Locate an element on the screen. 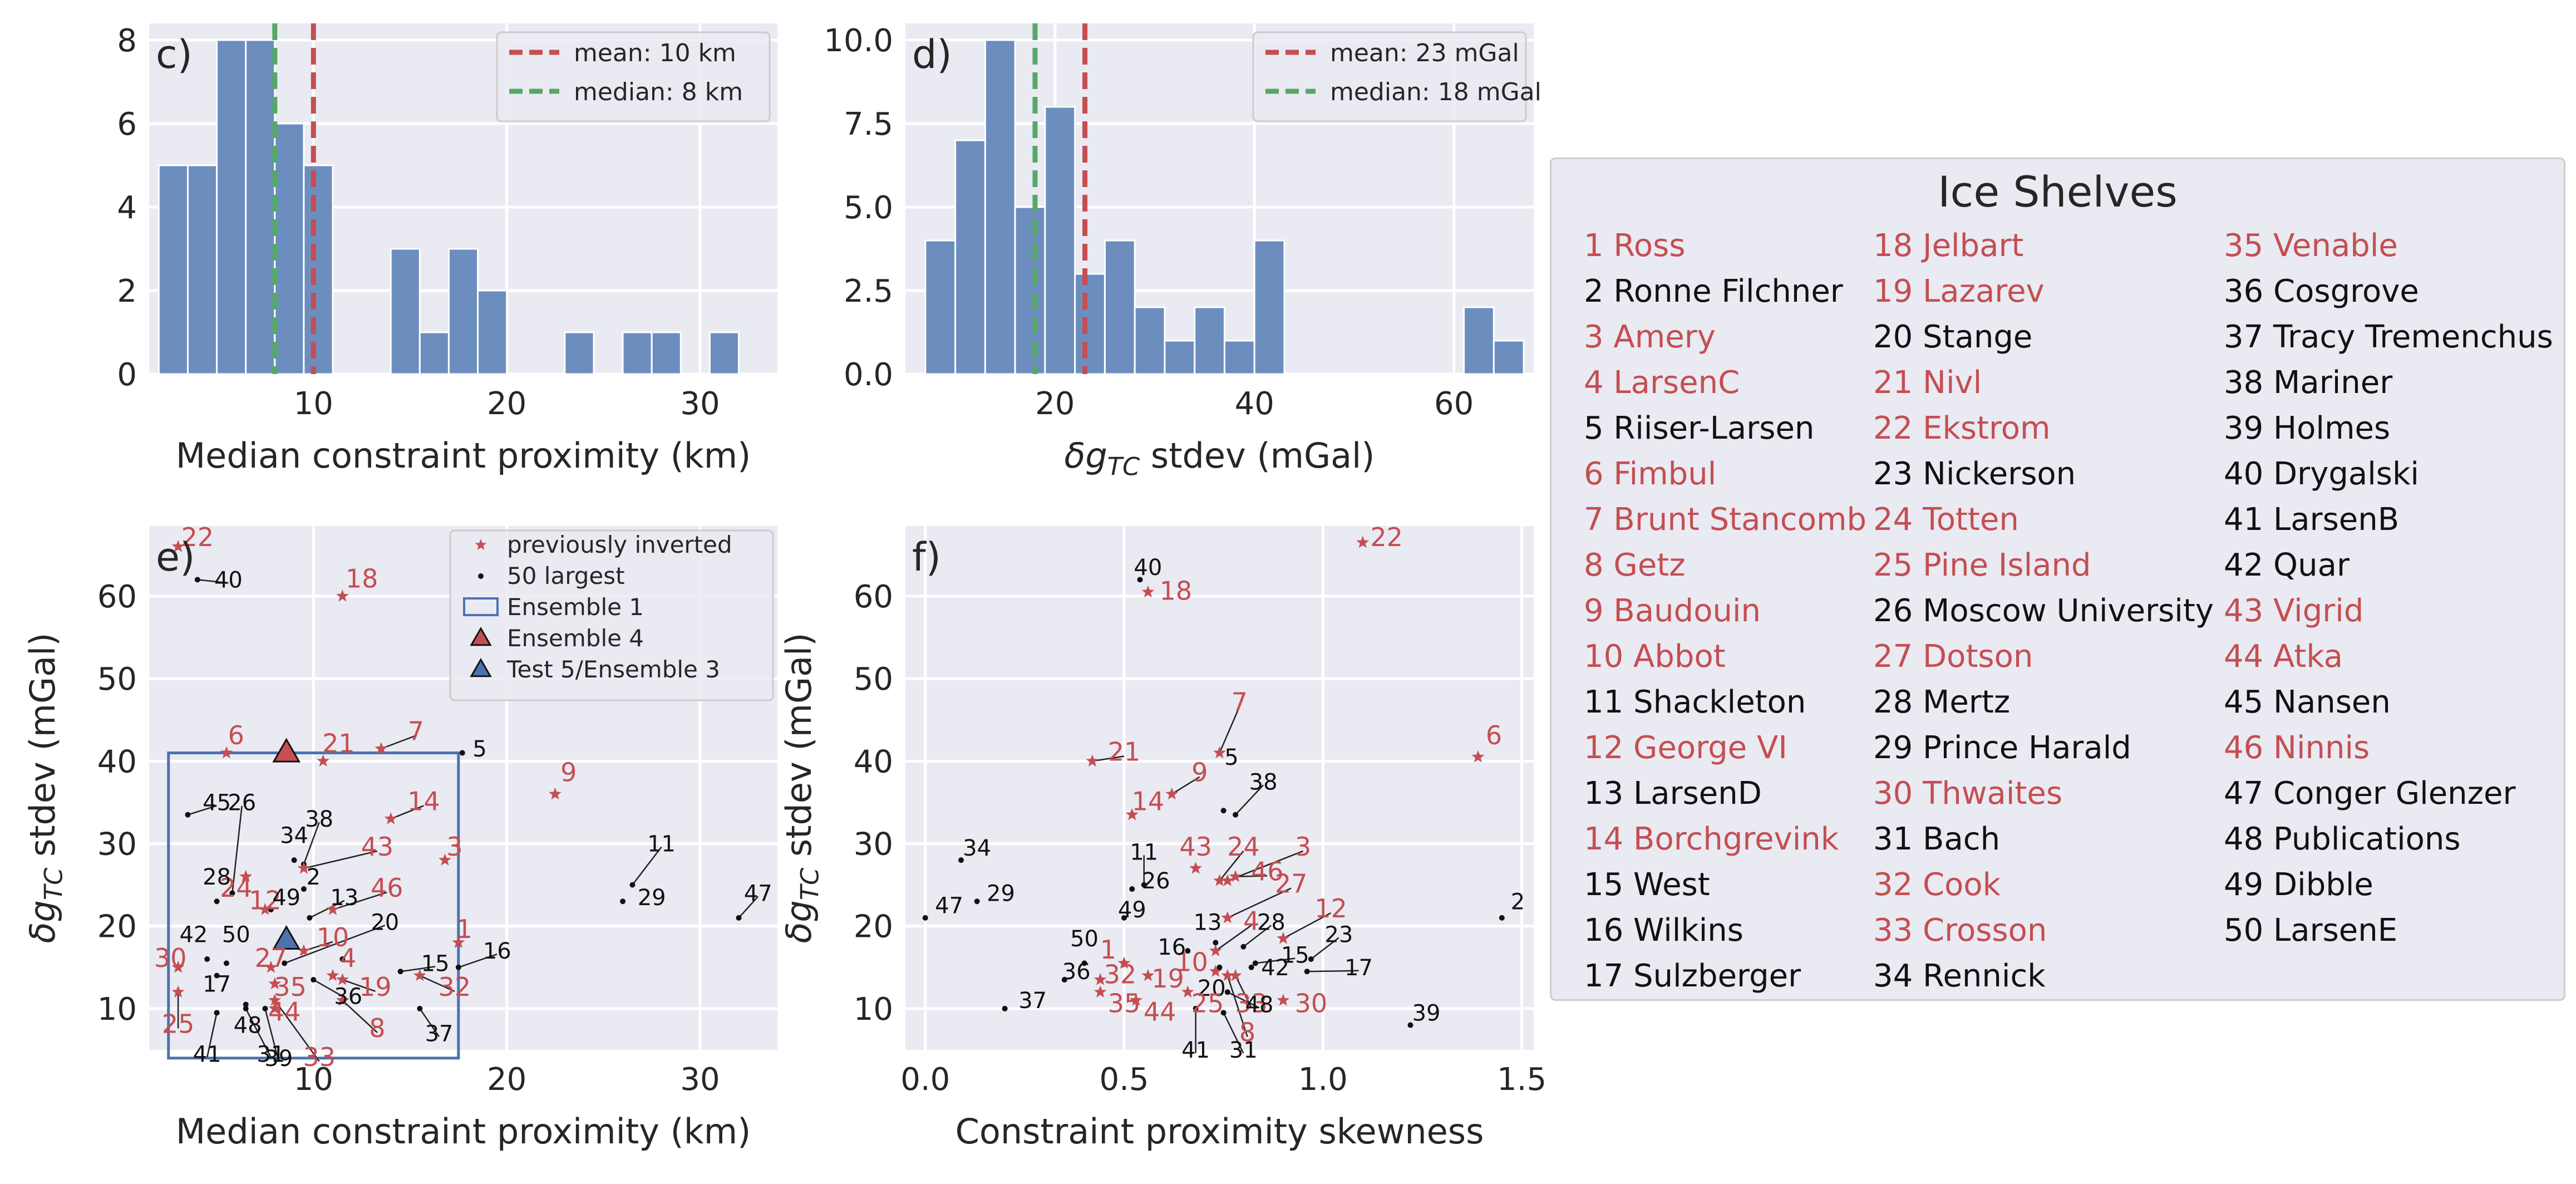 Image resolution: width=2576 pixels, height=1184 pixels. legend-frame is located at coordinates (611, 615).